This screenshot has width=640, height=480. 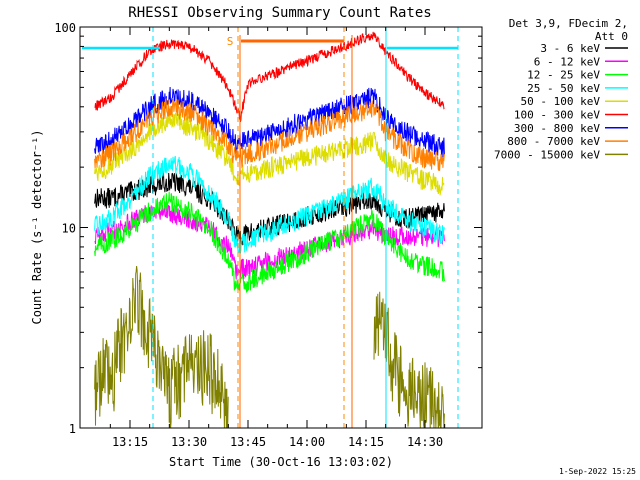 I want to click on x-tick-label-1345: 13:45, so click(x=248, y=442).